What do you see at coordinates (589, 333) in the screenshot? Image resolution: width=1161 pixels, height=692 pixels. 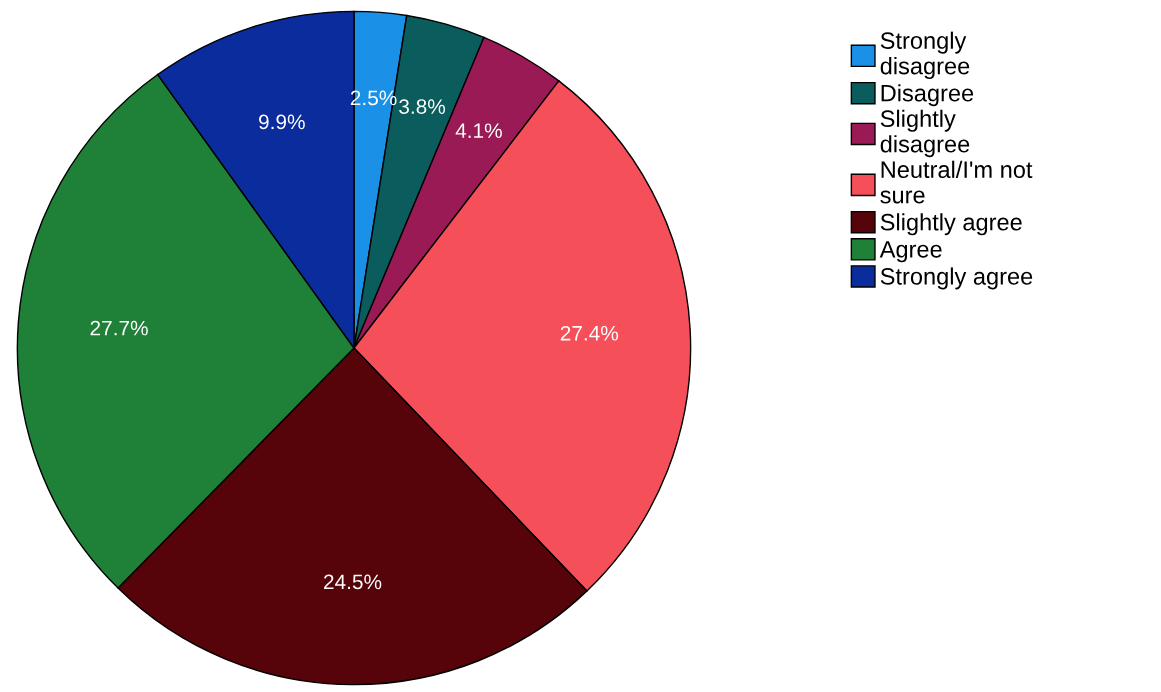 I see `data-label: 27.4%` at bounding box center [589, 333].